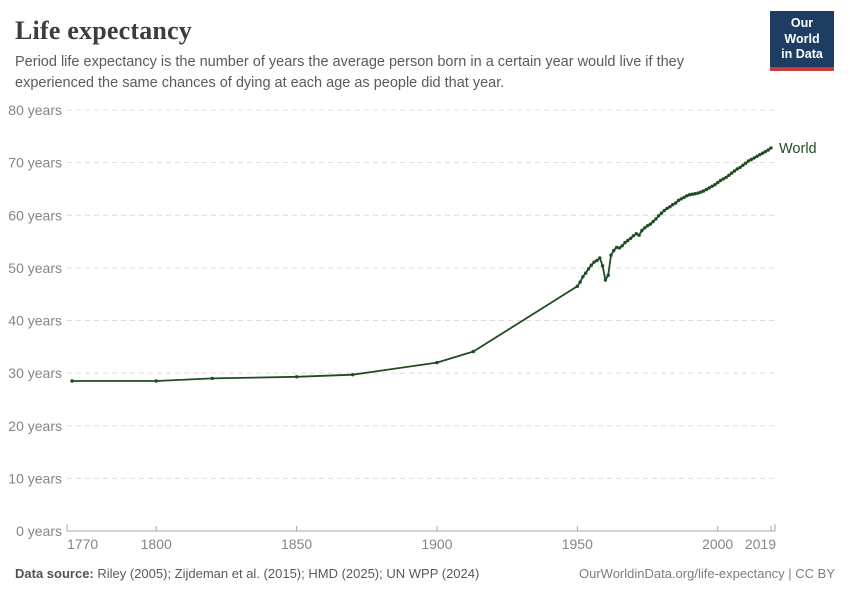 This screenshot has width=850, height=600. I want to click on y-axis-tick-label: 30 years, so click(35, 373).